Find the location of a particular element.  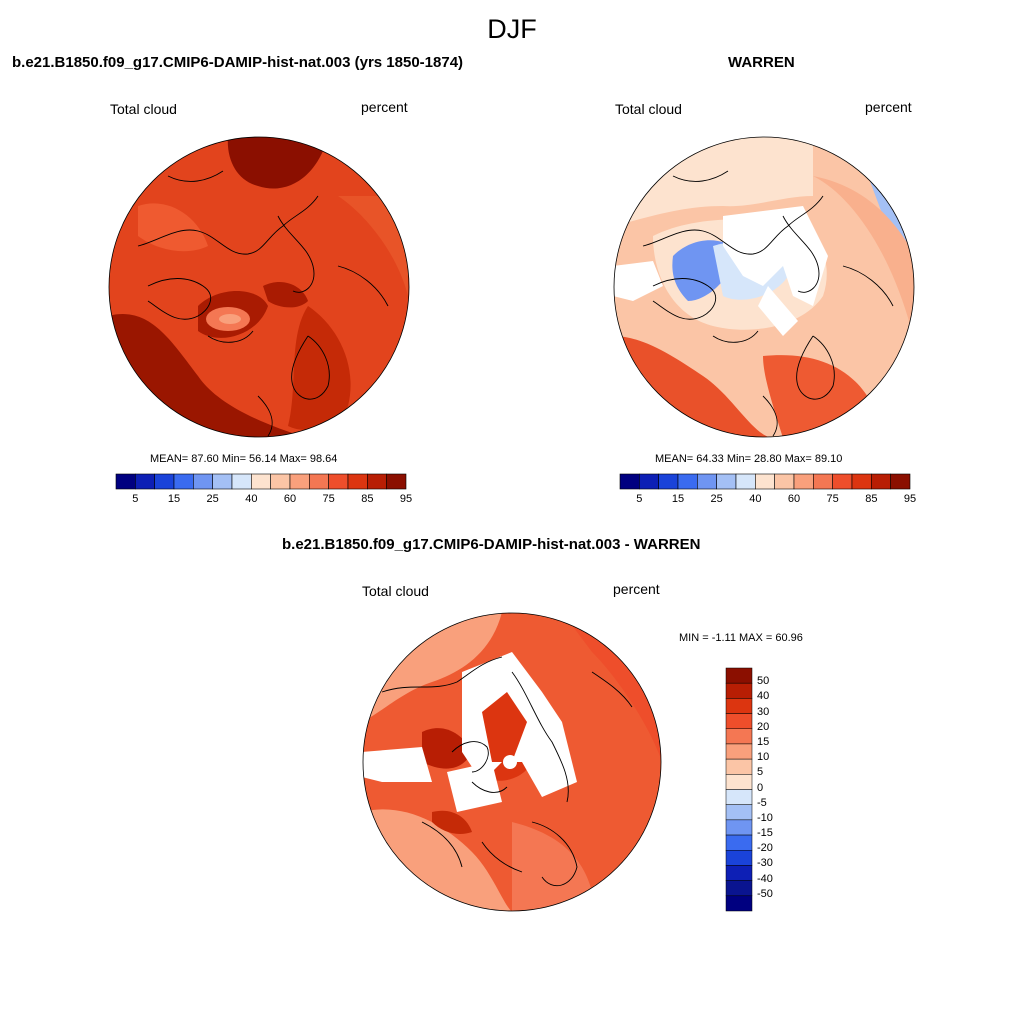

colorbar-tick-label: -15 is located at coordinates (765, 833).